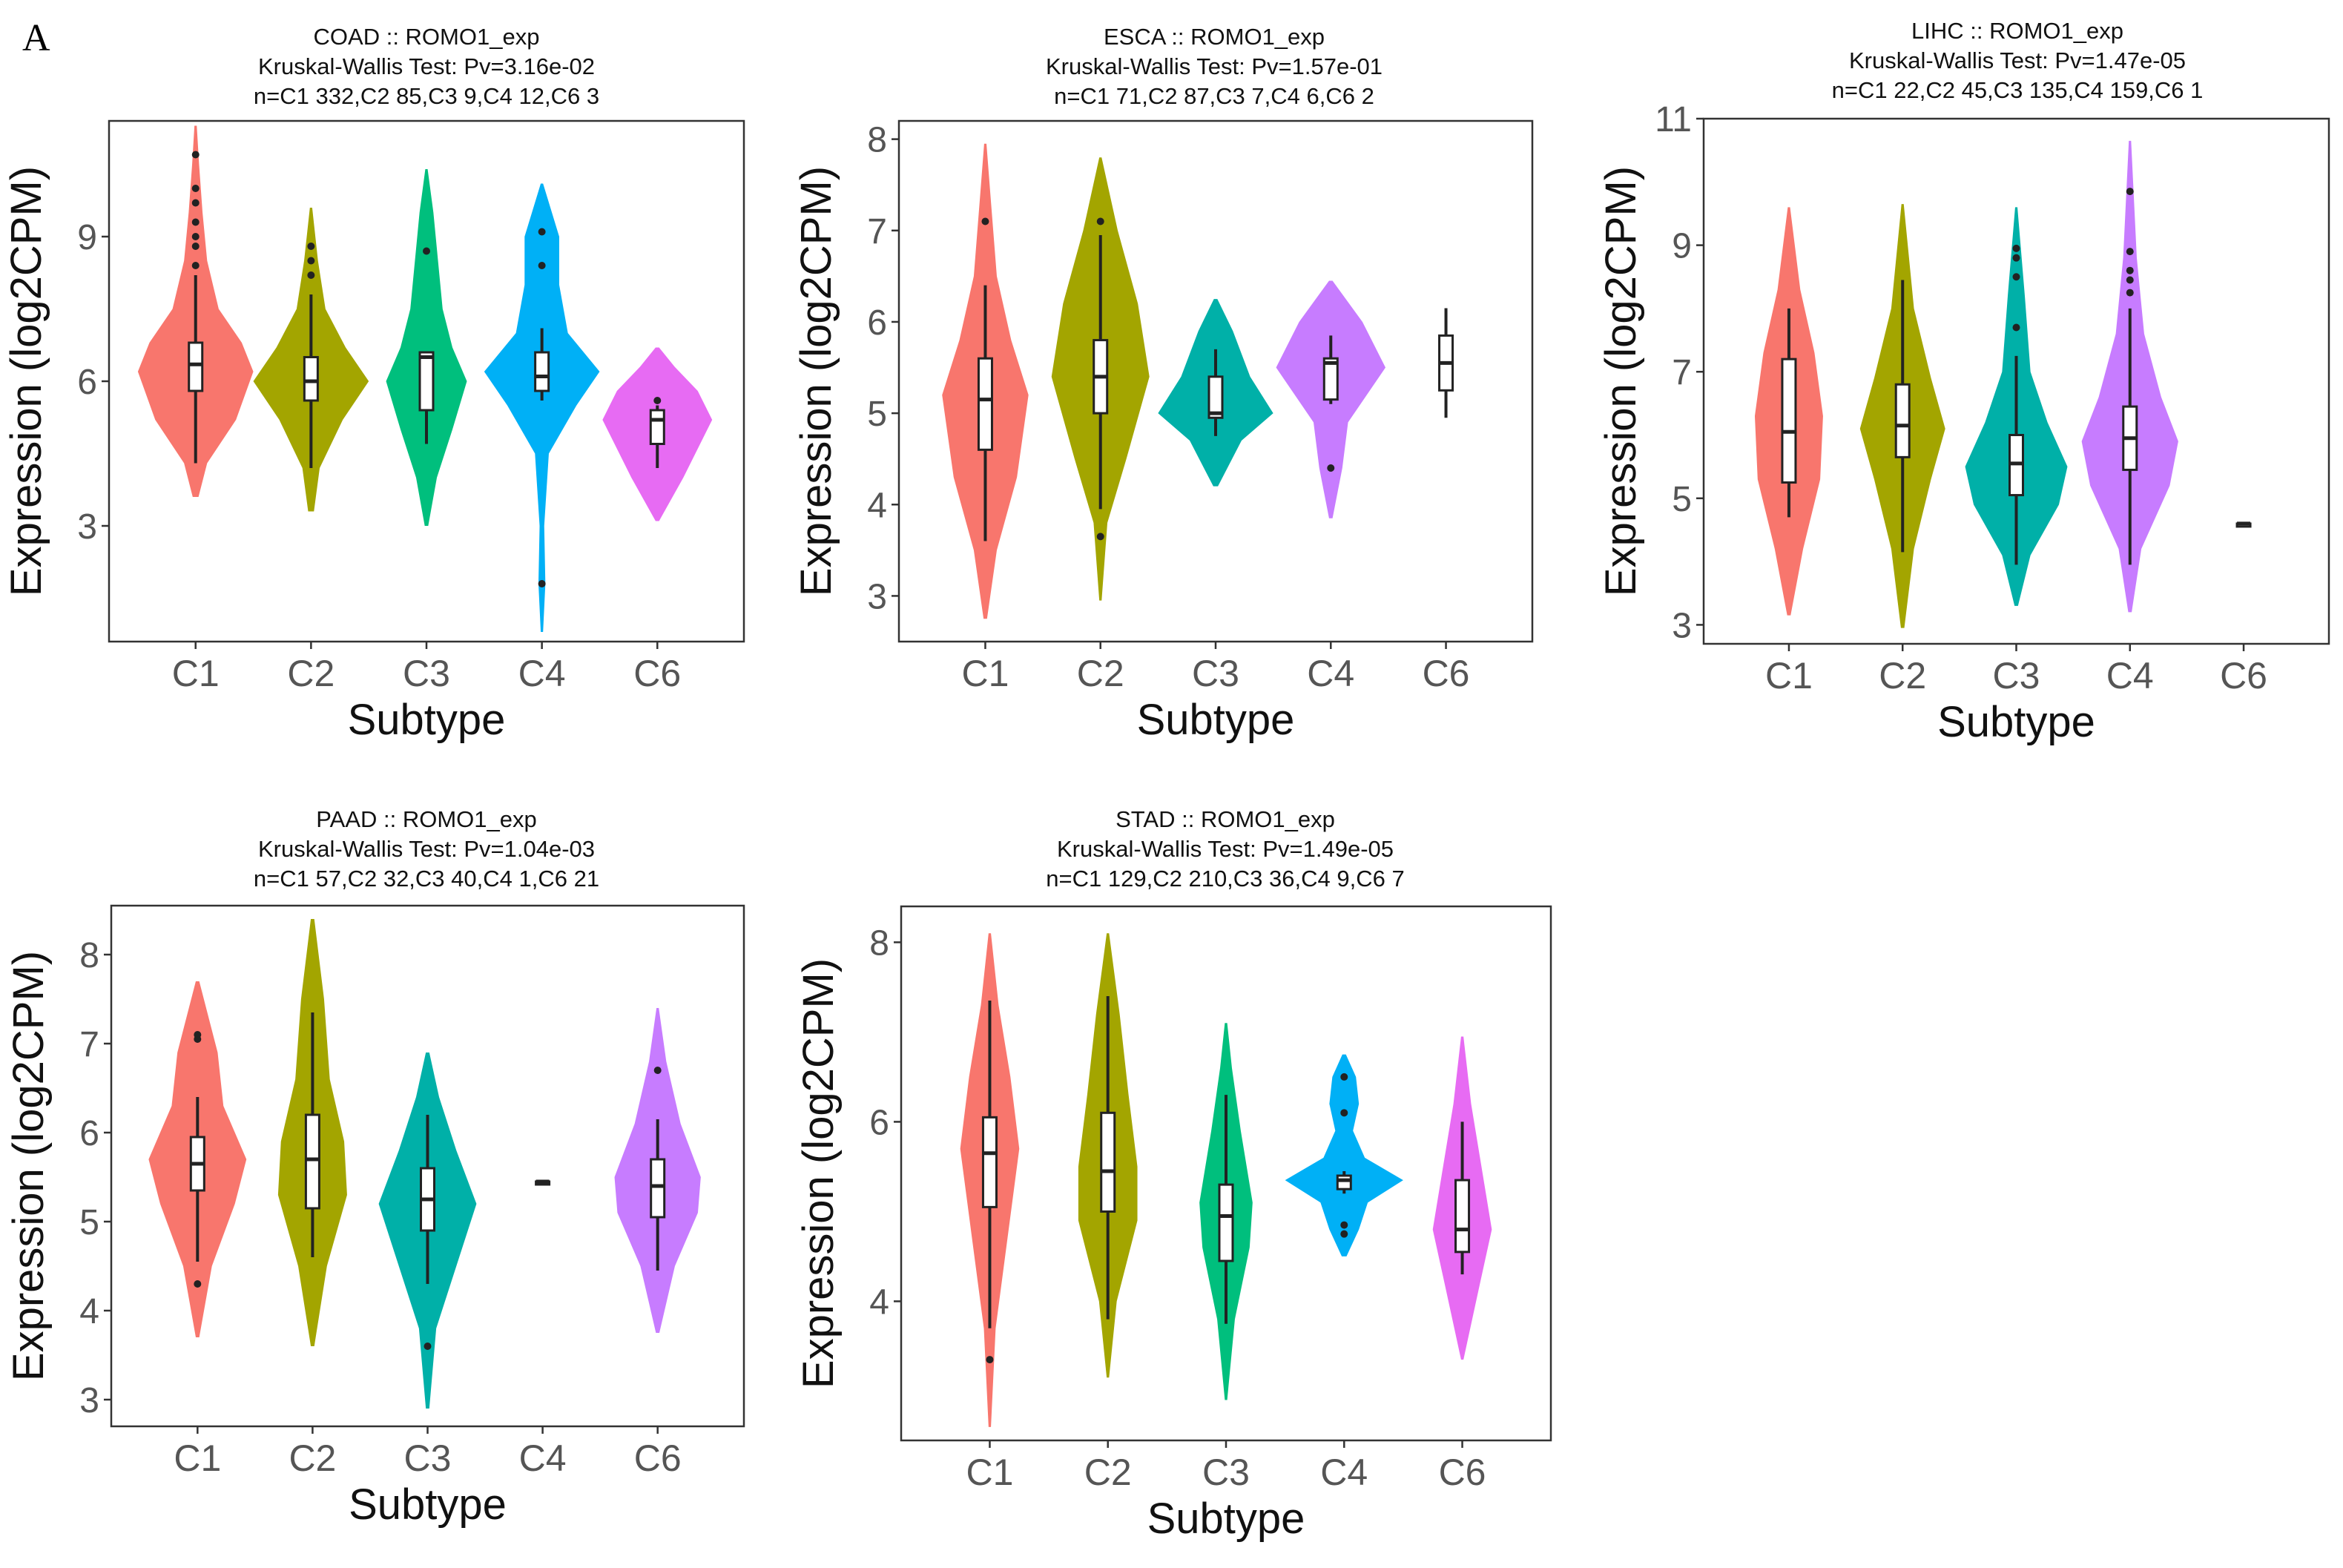 This screenshot has width=2343, height=1568. What do you see at coordinates (1673, 120) in the screenshot?
I see `y-tick-label: 11` at bounding box center [1673, 120].